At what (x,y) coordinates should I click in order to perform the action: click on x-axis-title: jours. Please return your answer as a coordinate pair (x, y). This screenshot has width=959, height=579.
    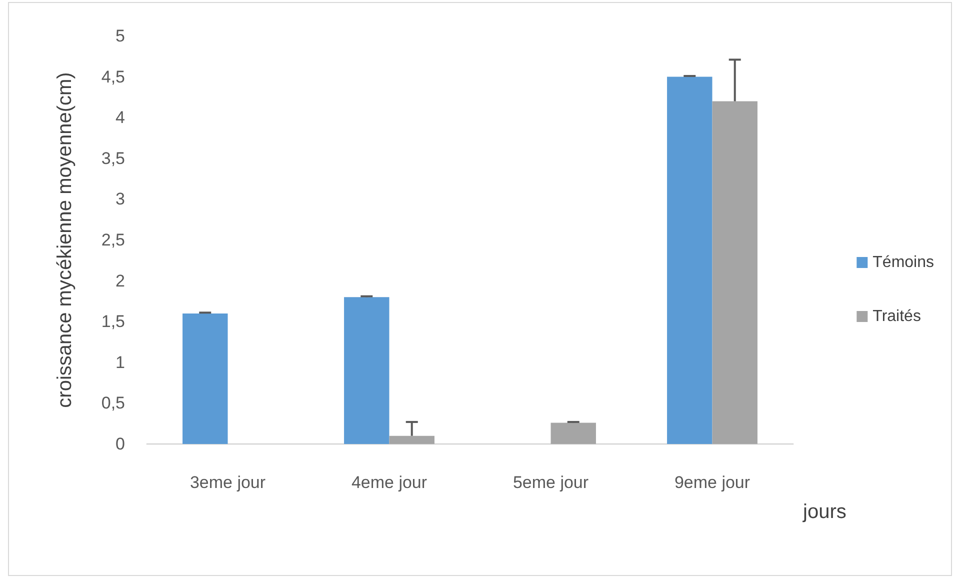
    Looking at the image, I should click on (824, 512).